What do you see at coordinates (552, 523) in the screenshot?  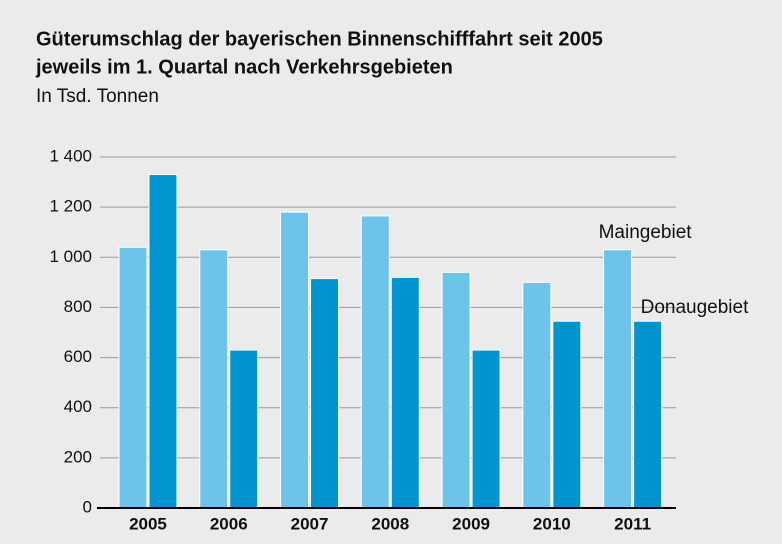 I see `x-tick-label: 2010` at bounding box center [552, 523].